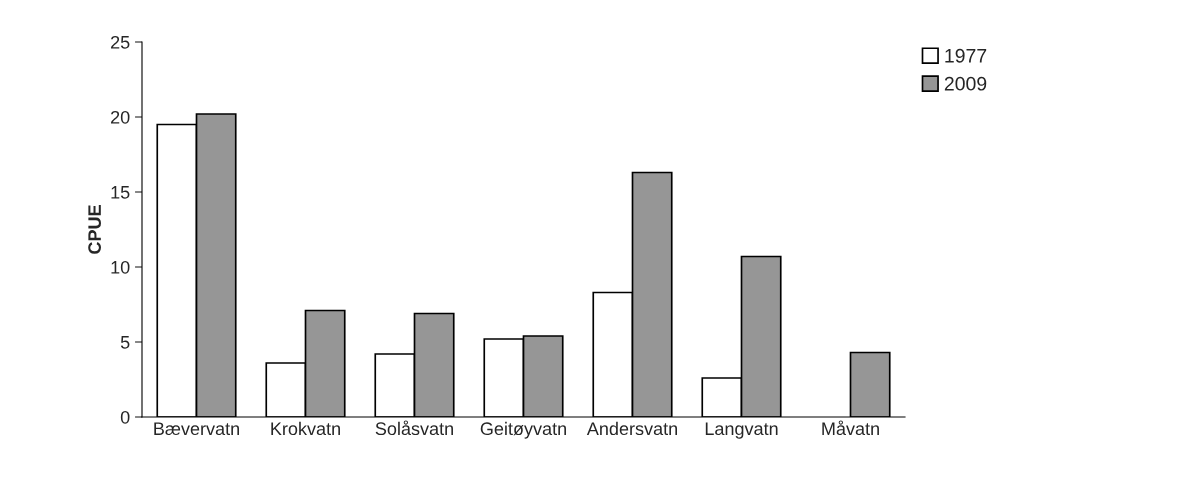 The height and width of the screenshot is (490, 1190). Describe the element at coordinates (120, 267) in the screenshot. I see `y-tick-label: 10` at that location.